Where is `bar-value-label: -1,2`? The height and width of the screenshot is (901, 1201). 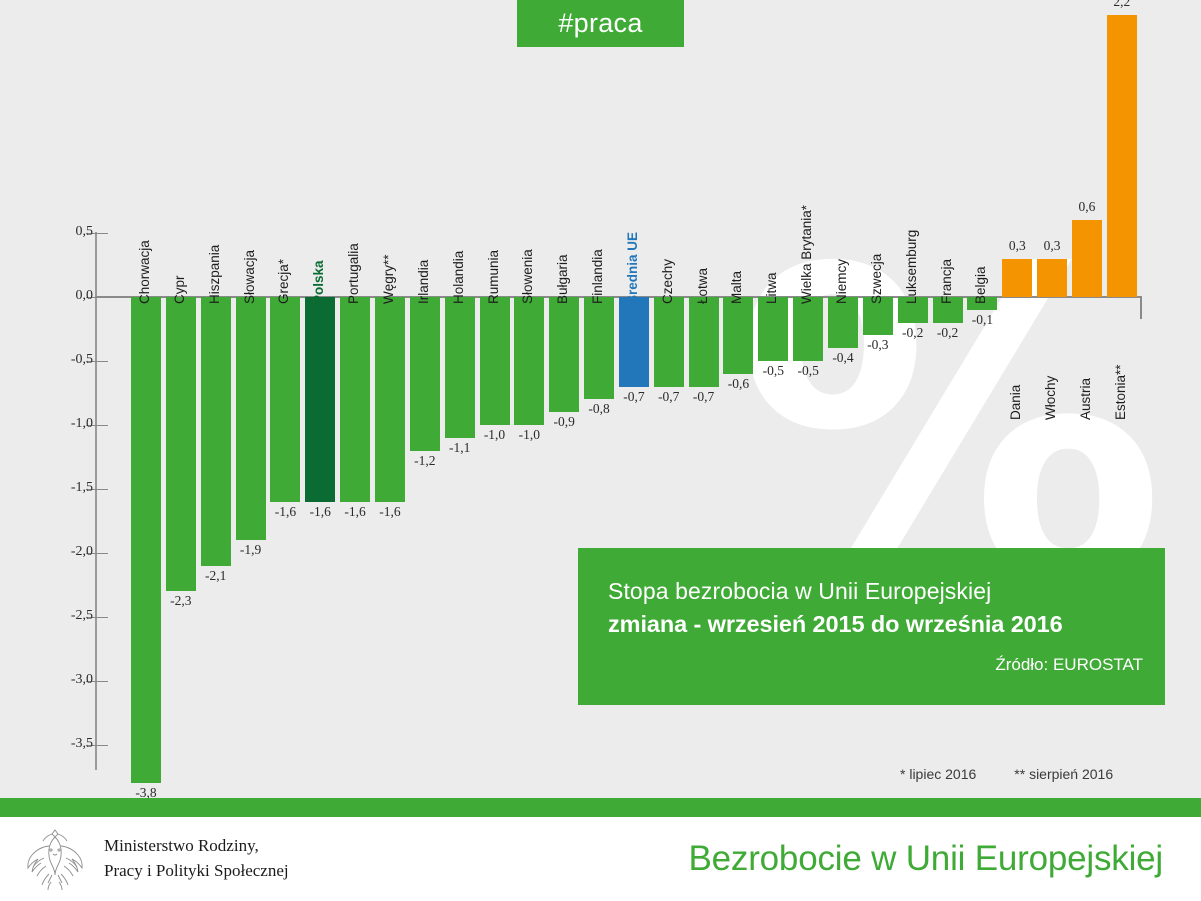
bar-value-label: -1,2 is located at coordinates (425, 460).